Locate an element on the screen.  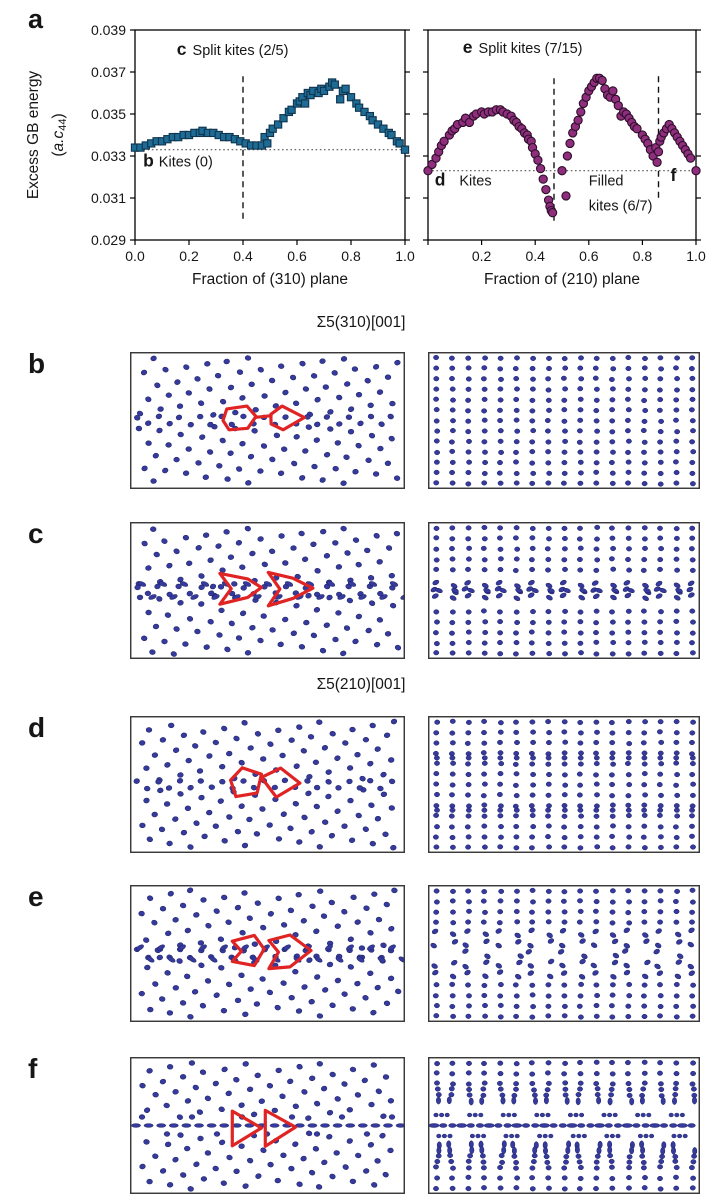
panel-row-b: b is located at coordinates (361, 418).